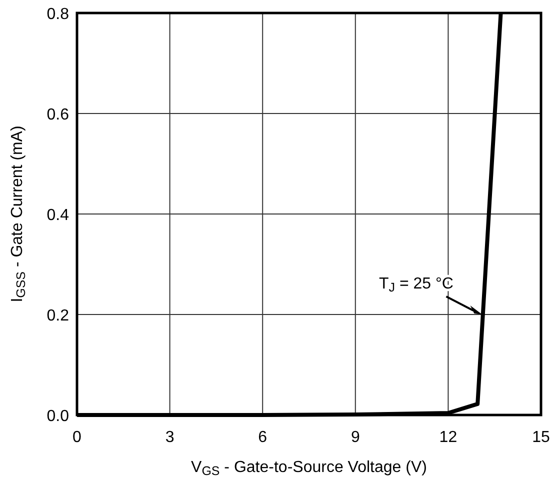 Image resolution: width=552 pixels, height=481 pixels. Describe the element at coordinates (58, 215) in the screenshot. I see `y-tick-label: 0.4` at that location.